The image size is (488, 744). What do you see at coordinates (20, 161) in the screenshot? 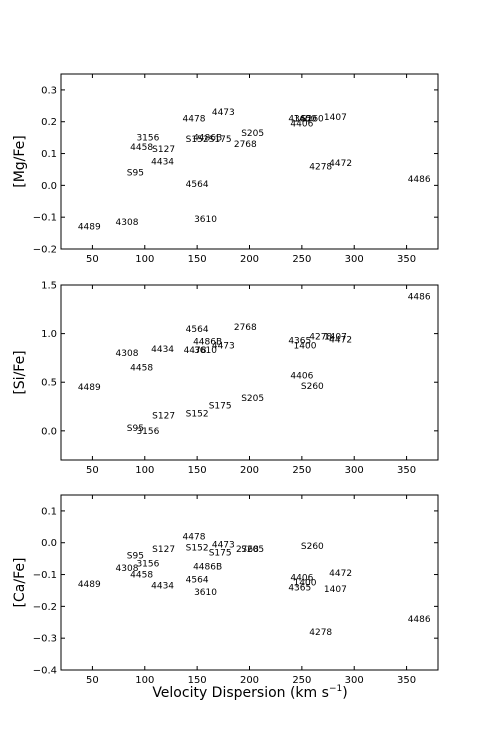
I see `y-axis-label: [Mg/Fe]` at bounding box center [20, 161].